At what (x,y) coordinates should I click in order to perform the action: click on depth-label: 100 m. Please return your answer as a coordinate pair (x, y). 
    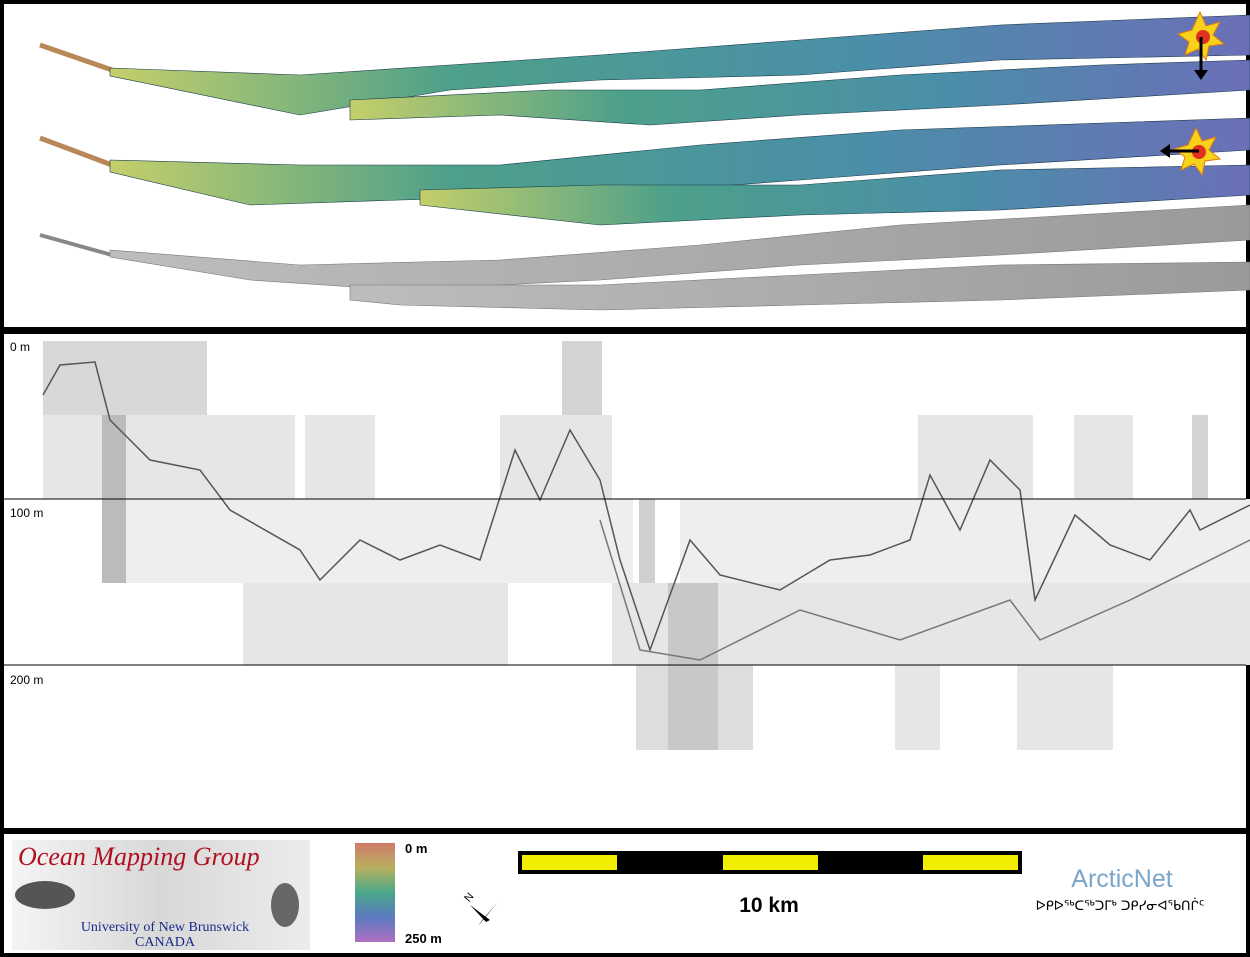
    Looking at the image, I should click on (26, 513).